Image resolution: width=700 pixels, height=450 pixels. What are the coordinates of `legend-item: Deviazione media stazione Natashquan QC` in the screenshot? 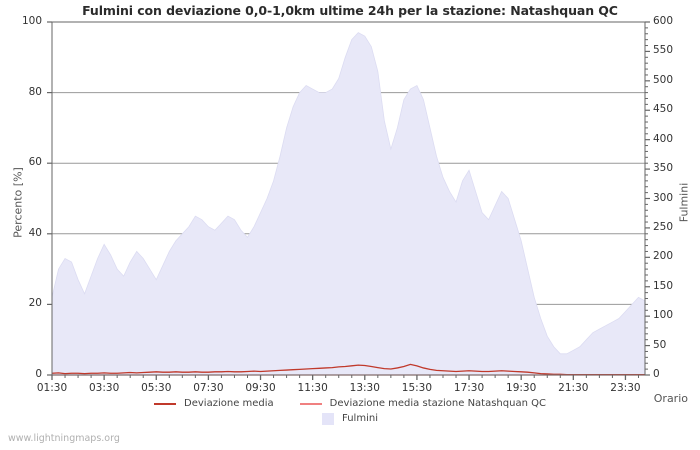 It's located at (422, 403).